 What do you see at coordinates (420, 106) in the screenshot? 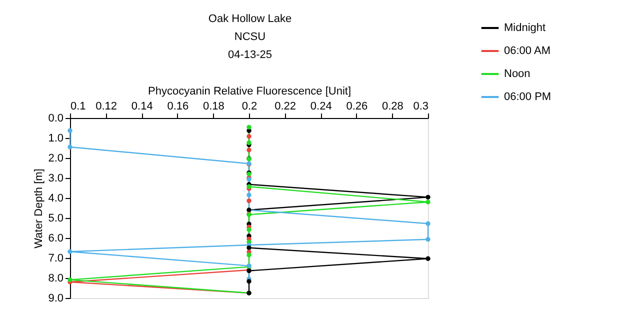
I see `x-tick-label: 0.3` at bounding box center [420, 106].